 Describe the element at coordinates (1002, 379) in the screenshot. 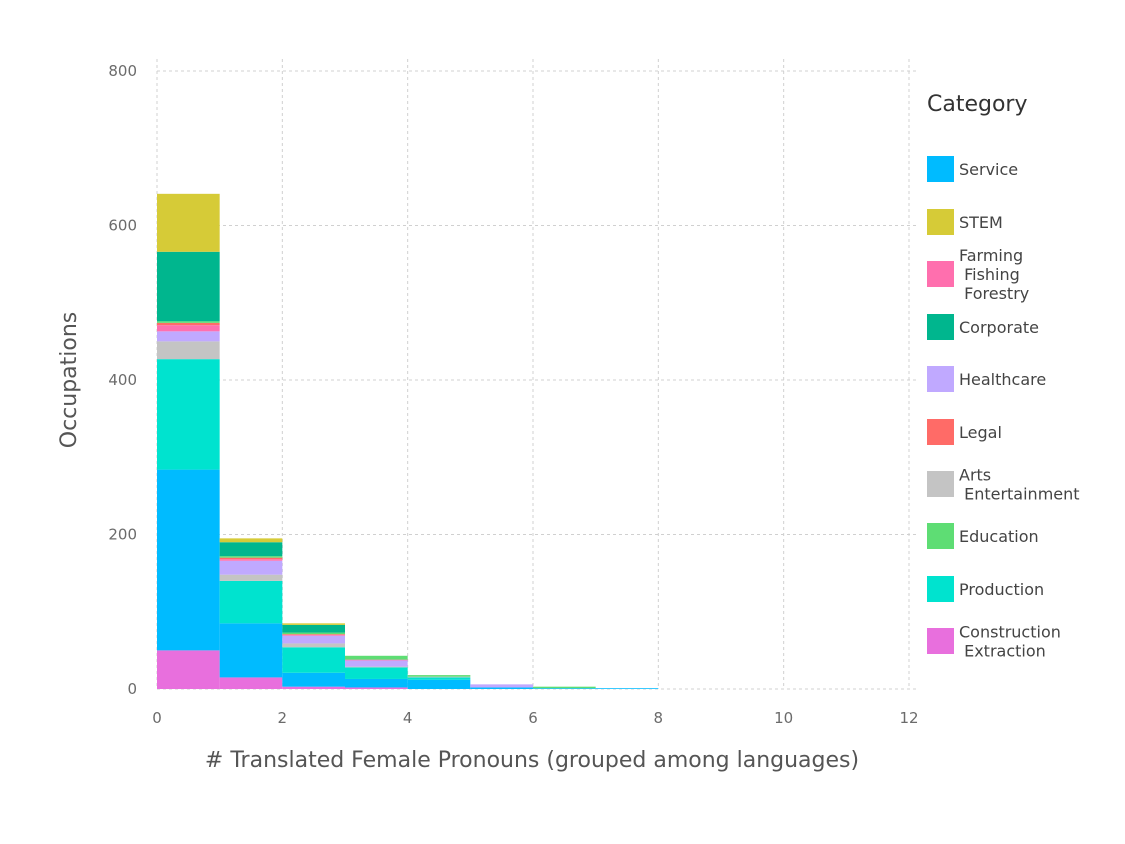

I see `legend-label-healthcare: Healthcare` at that location.